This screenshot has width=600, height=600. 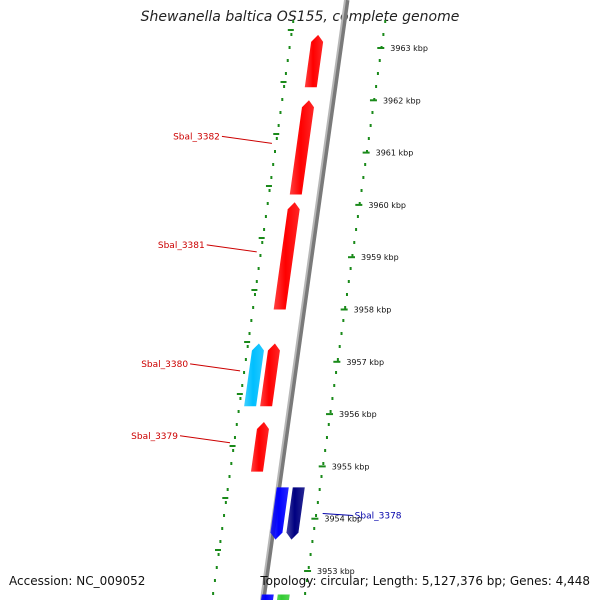 What do you see at coordinates (358, 414) in the screenshot?
I see `ruler-tick-label: 3956 kbp` at bounding box center [358, 414].